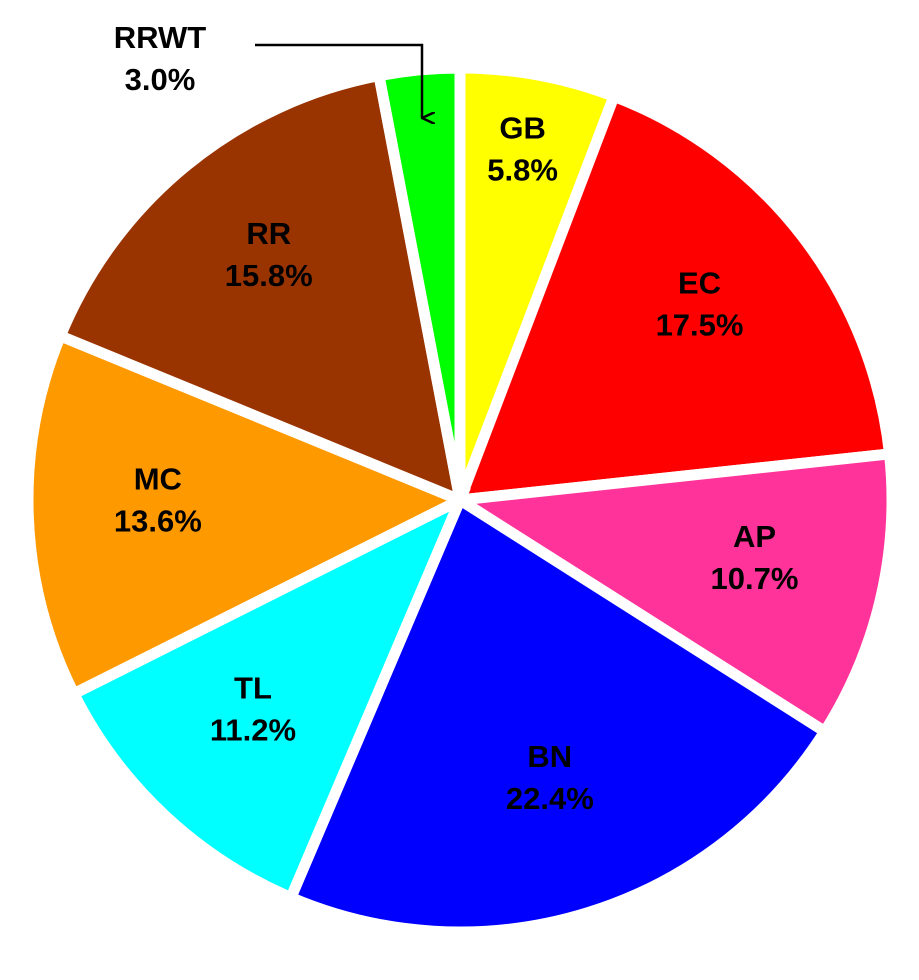  Describe the element at coordinates (550, 798) in the screenshot. I see `slice-value-label: 22.4%` at that location.